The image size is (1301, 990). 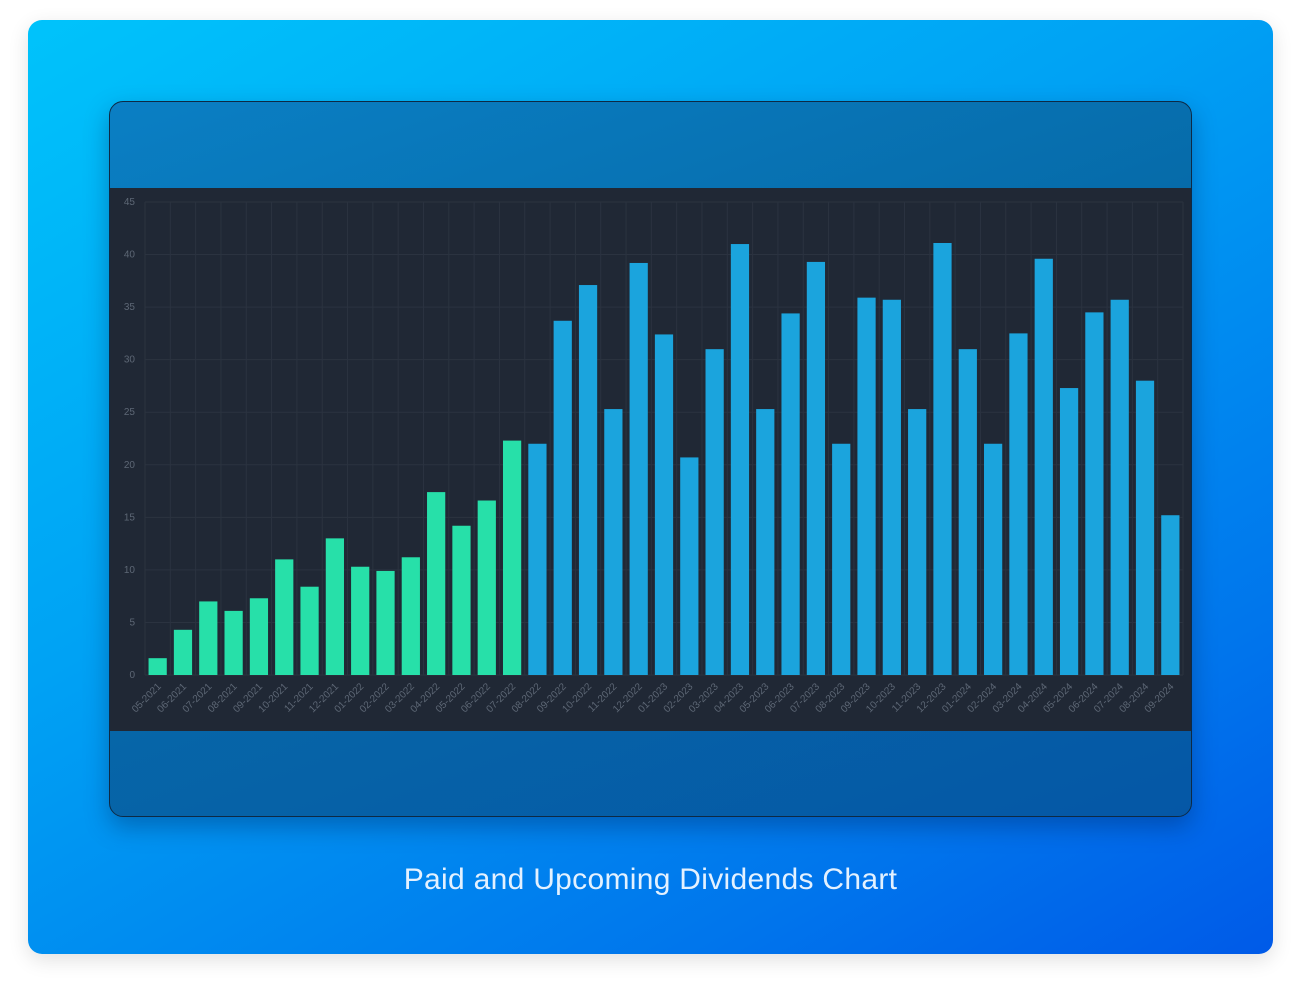 What do you see at coordinates (284, 617) in the screenshot?
I see `bar-10-2021` at bounding box center [284, 617].